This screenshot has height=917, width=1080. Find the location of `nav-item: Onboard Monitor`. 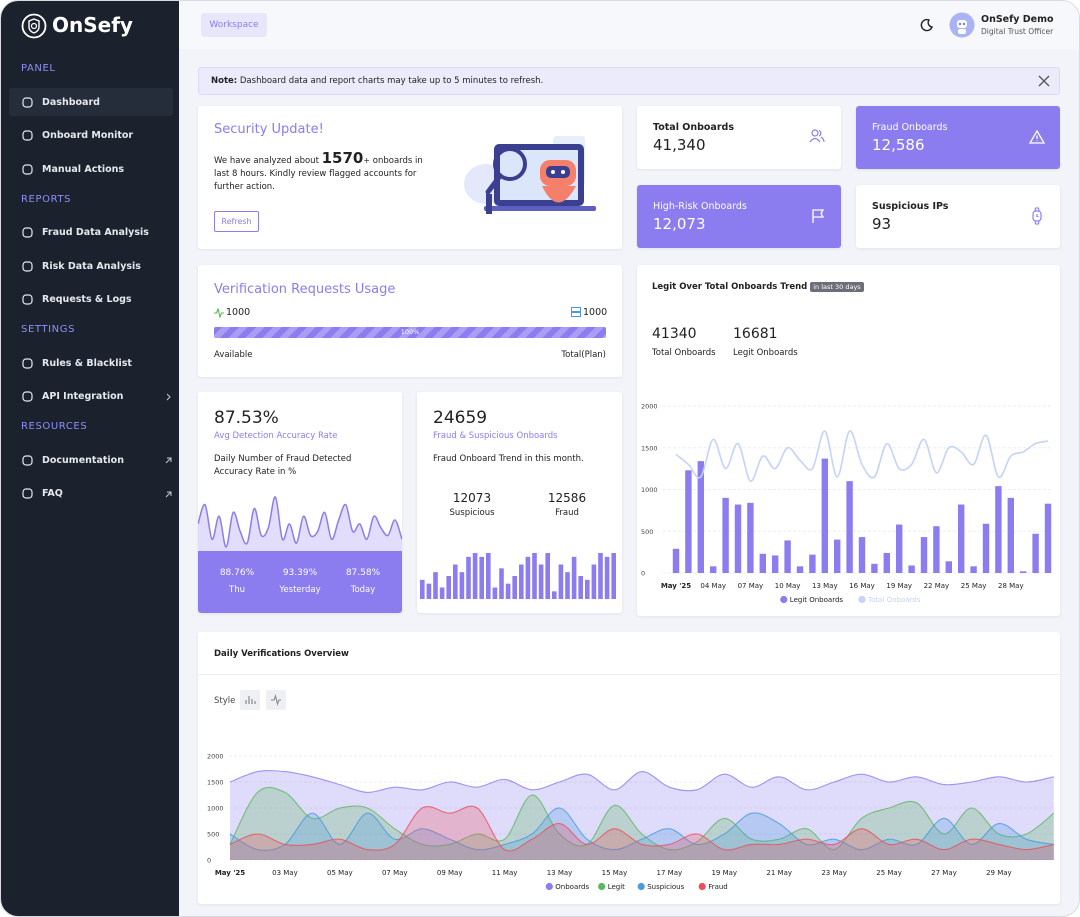

nav-item: Onboard Monitor is located at coordinates (91, 136).